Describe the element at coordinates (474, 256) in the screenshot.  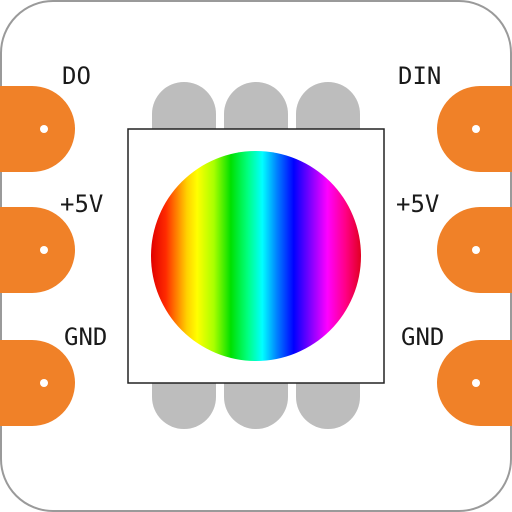
I see `right-pads` at that location.